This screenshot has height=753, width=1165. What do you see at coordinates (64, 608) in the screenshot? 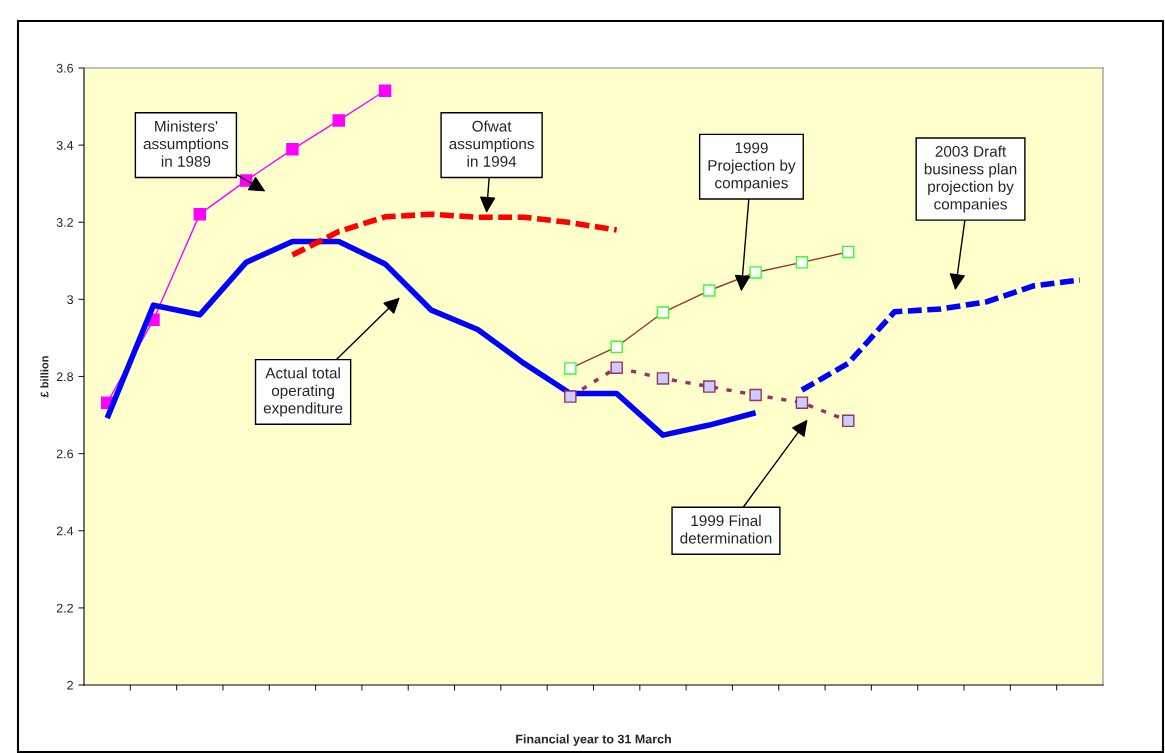
I see `y-tick-label: 2.2` at bounding box center [64, 608].